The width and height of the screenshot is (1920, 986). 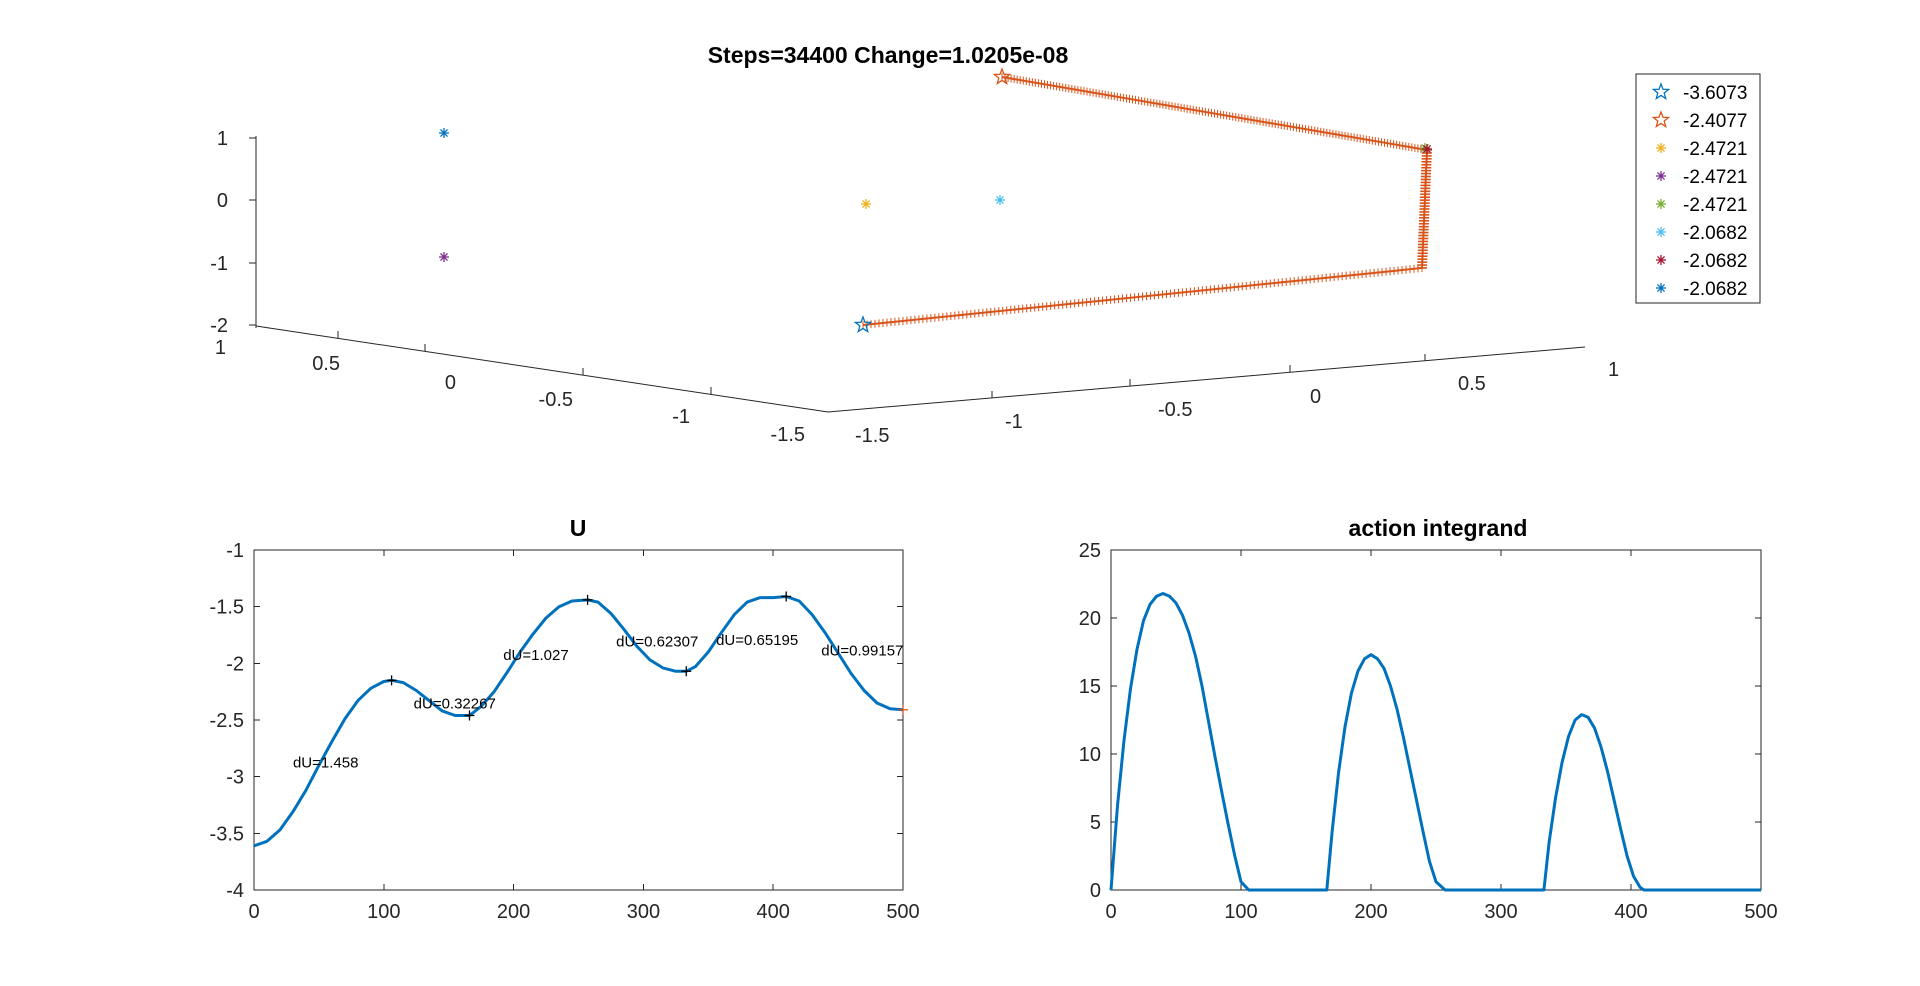 I want to click on plot3d-x-ticklabel: -0.5, so click(x=556, y=400).